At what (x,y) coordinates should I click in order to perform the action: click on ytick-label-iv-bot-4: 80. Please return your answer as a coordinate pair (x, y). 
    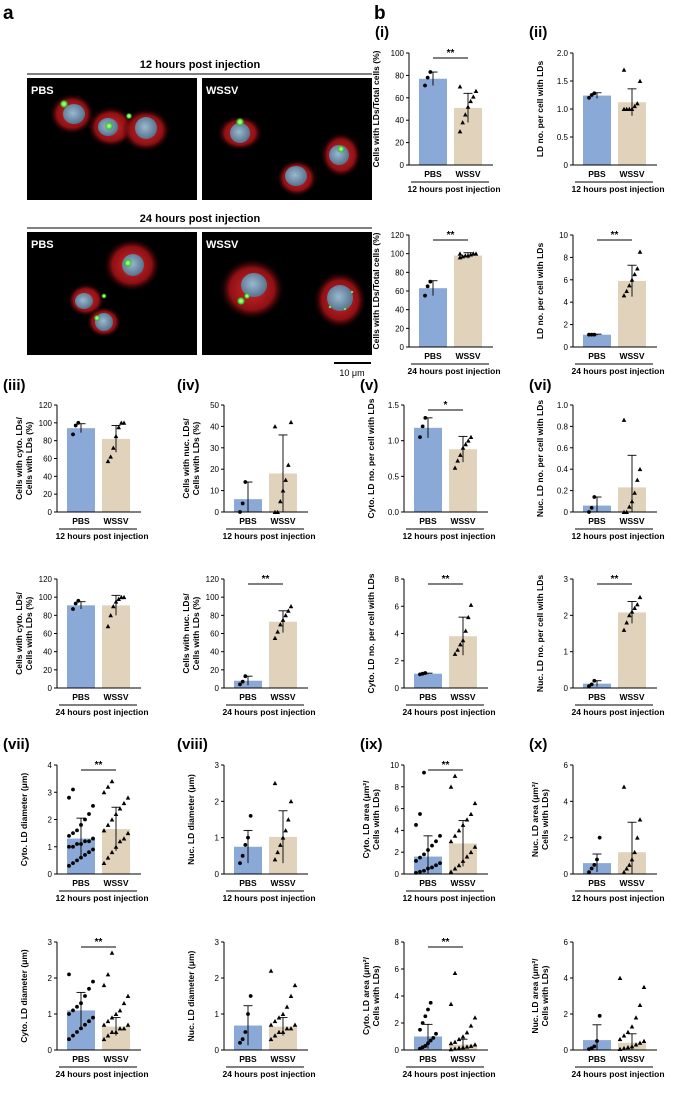
    Looking at the image, I should click on (214, 615).